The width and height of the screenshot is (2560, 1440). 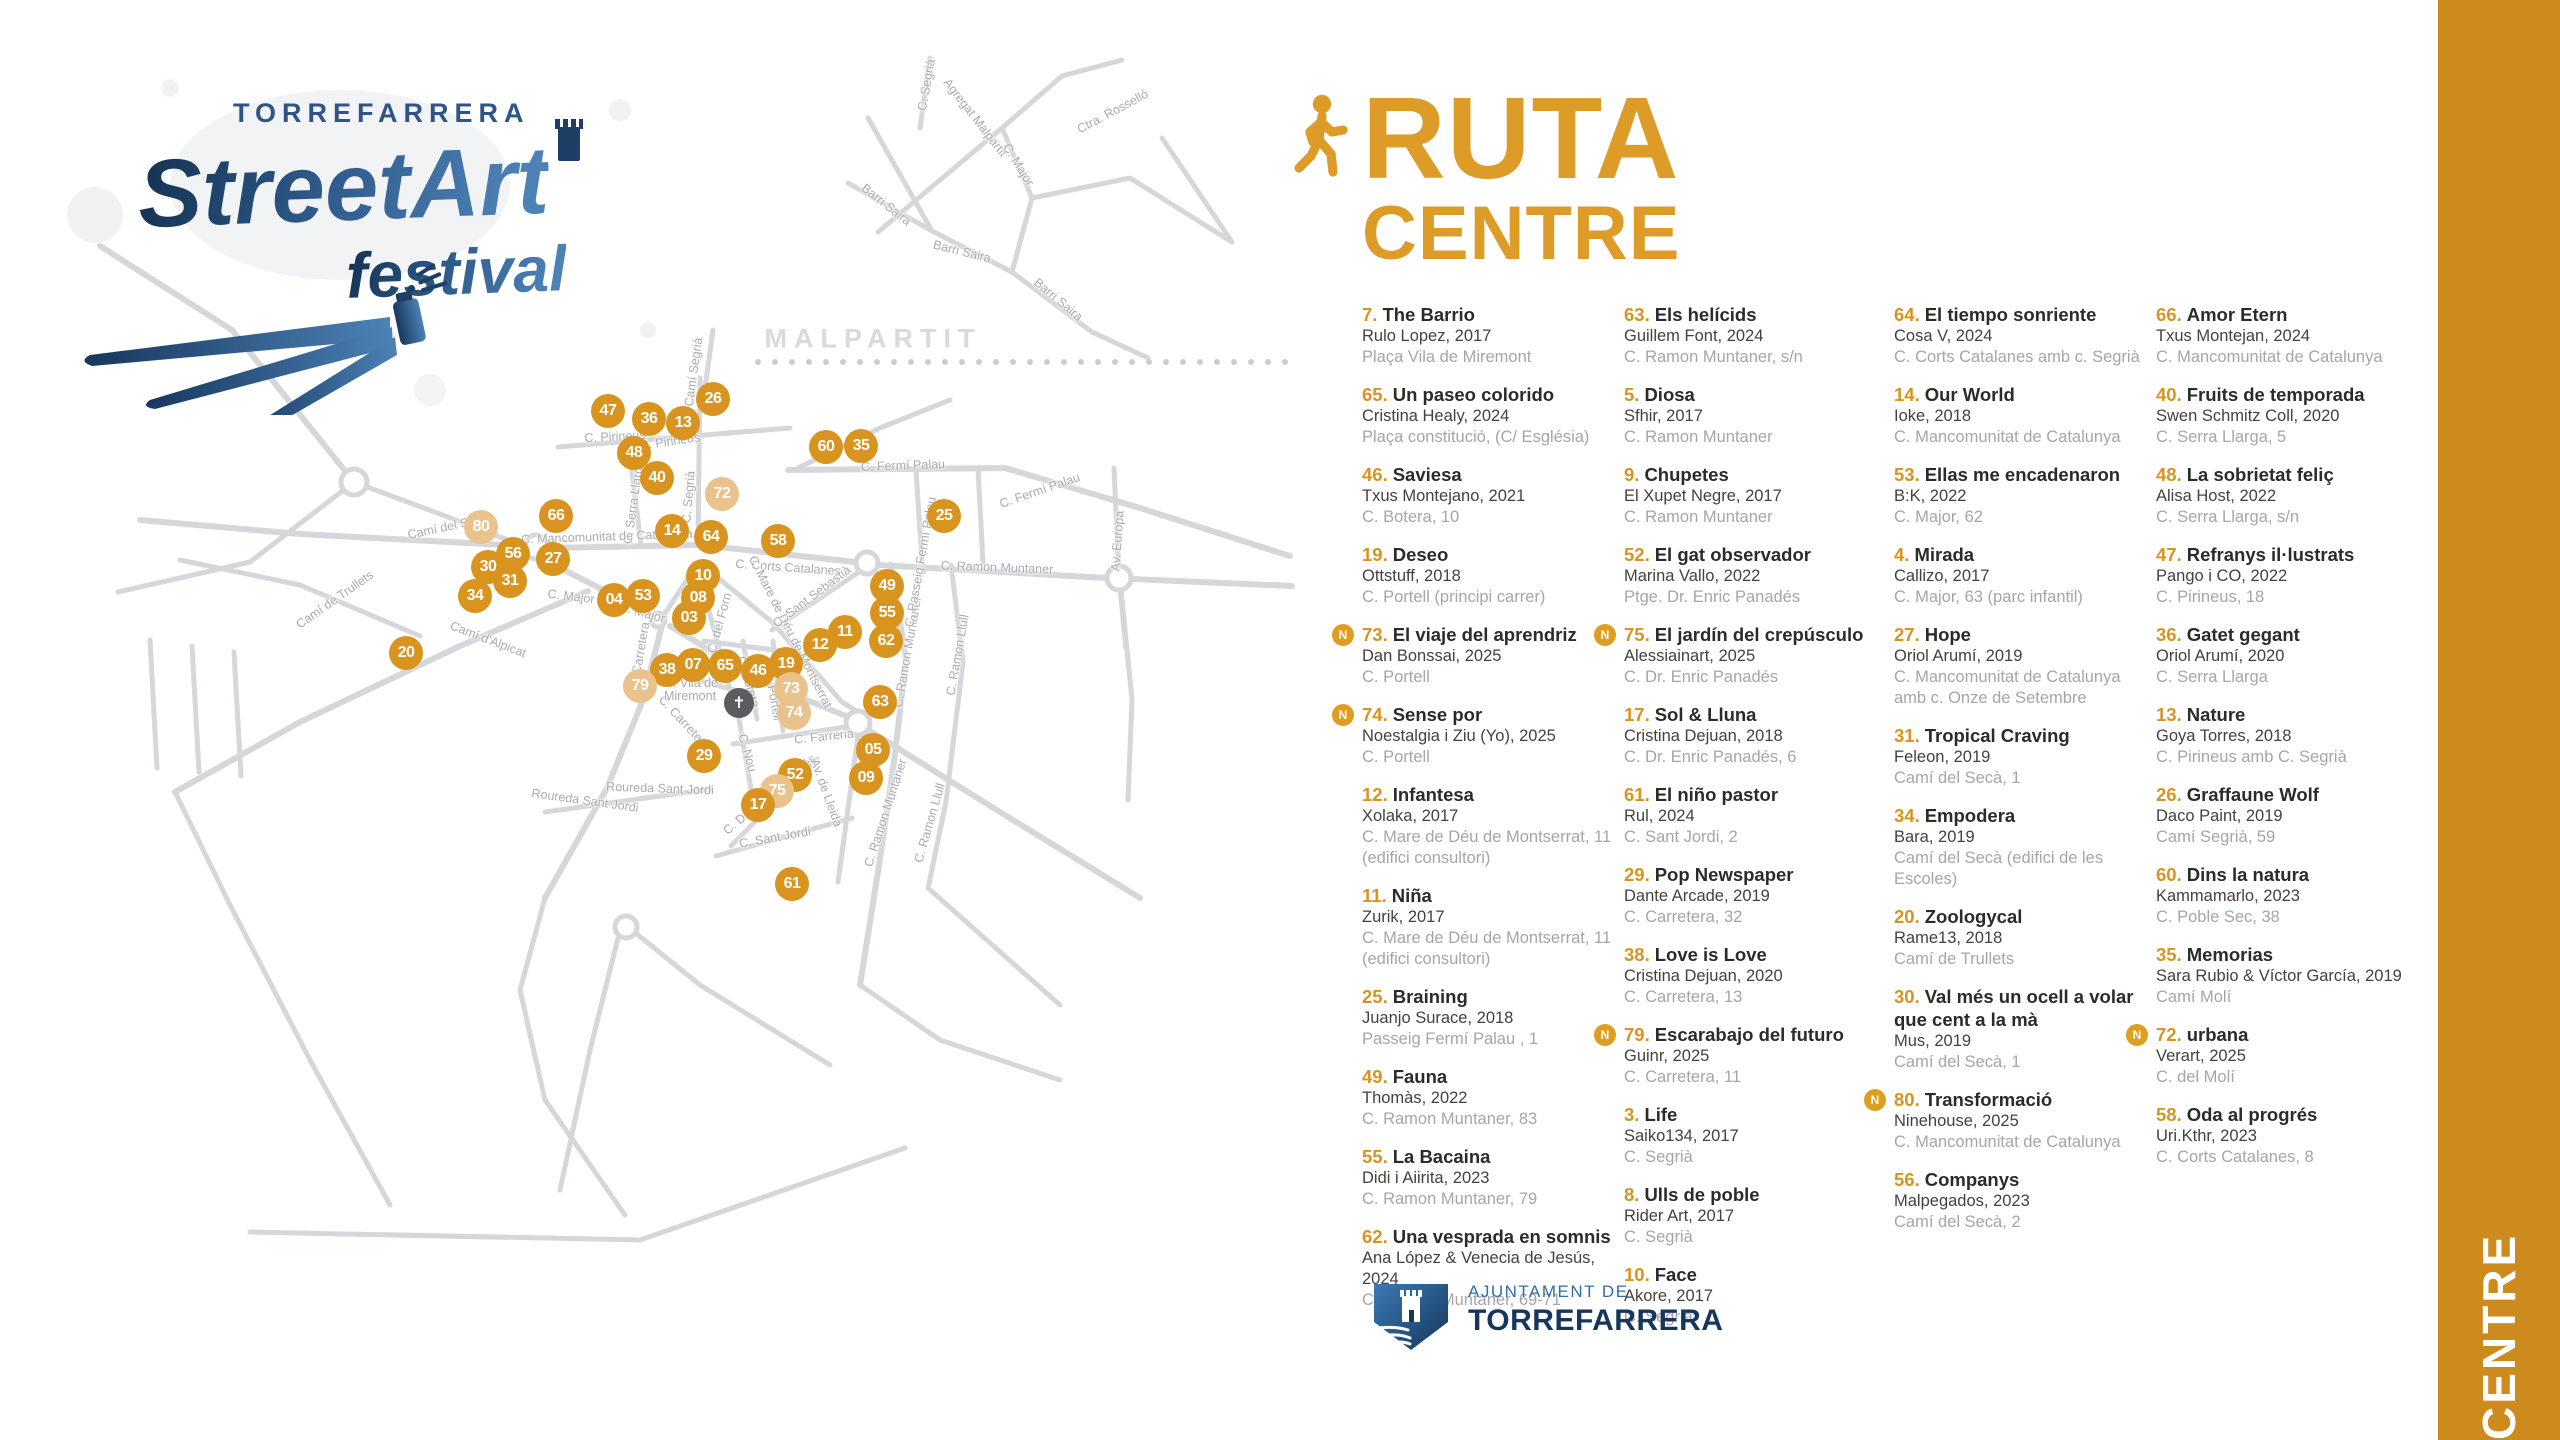 What do you see at coordinates (1755, 474) in the screenshot?
I see `artwork-title-line: 9. Chupetes` at bounding box center [1755, 474].